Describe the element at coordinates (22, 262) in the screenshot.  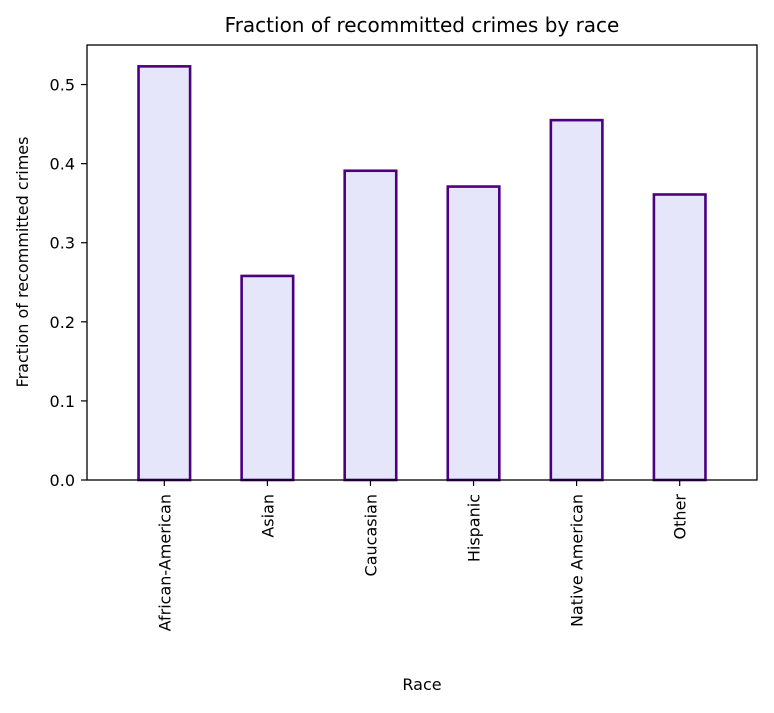
I see `y-axis-label: Fraction of recommitted crimes` at that location.